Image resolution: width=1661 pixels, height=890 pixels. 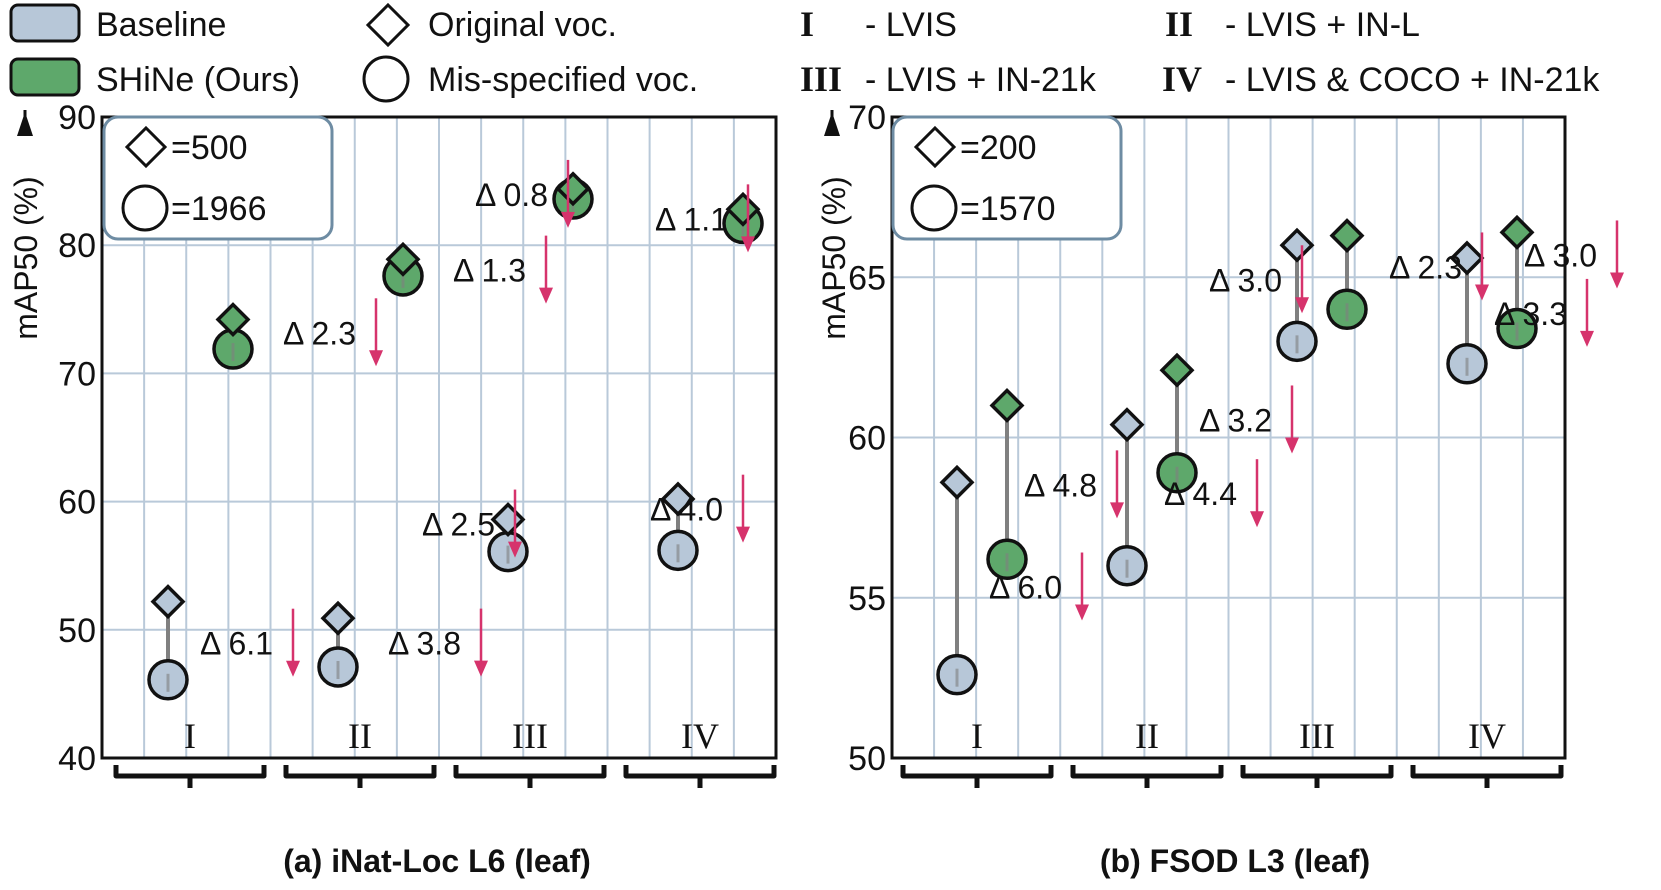 I want to click on panel-b-cat-III: III, so click(x=1317, y=736).